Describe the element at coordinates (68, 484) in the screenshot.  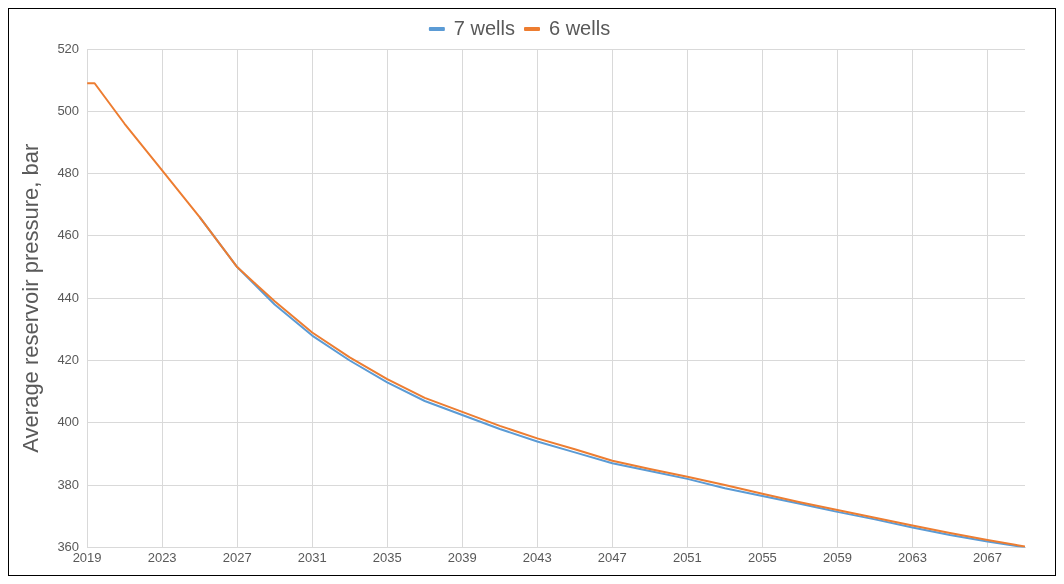
I see `y-tick-label: 380` at that location.